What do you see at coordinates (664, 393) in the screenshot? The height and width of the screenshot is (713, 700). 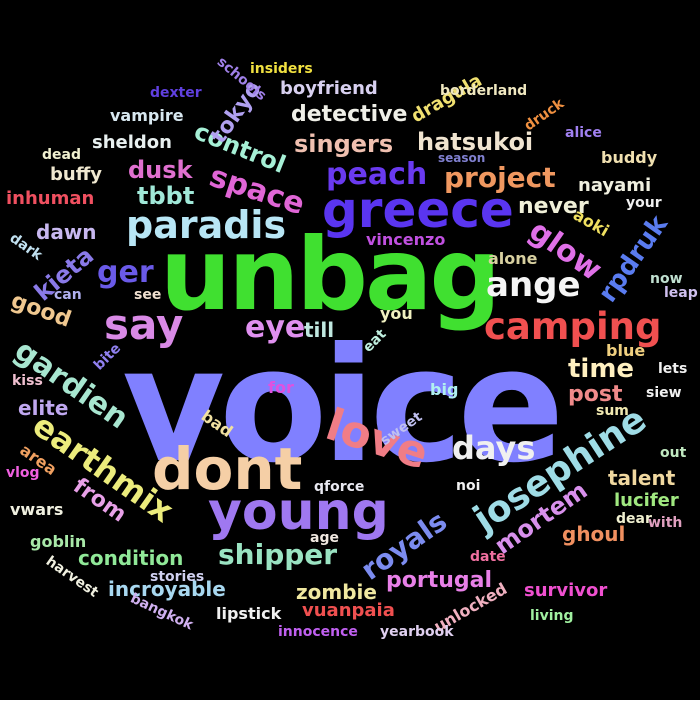 I see `word-siew: siew` at bounding box center [664, 393].